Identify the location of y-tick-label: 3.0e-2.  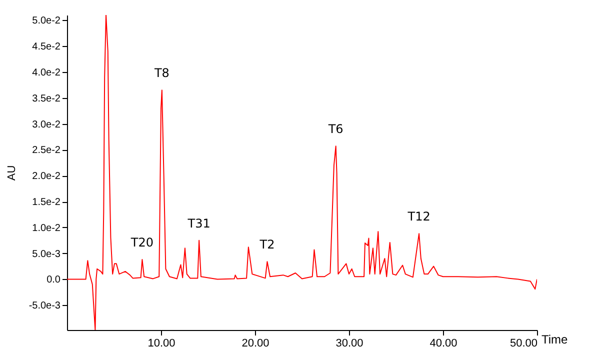
(46, 124).